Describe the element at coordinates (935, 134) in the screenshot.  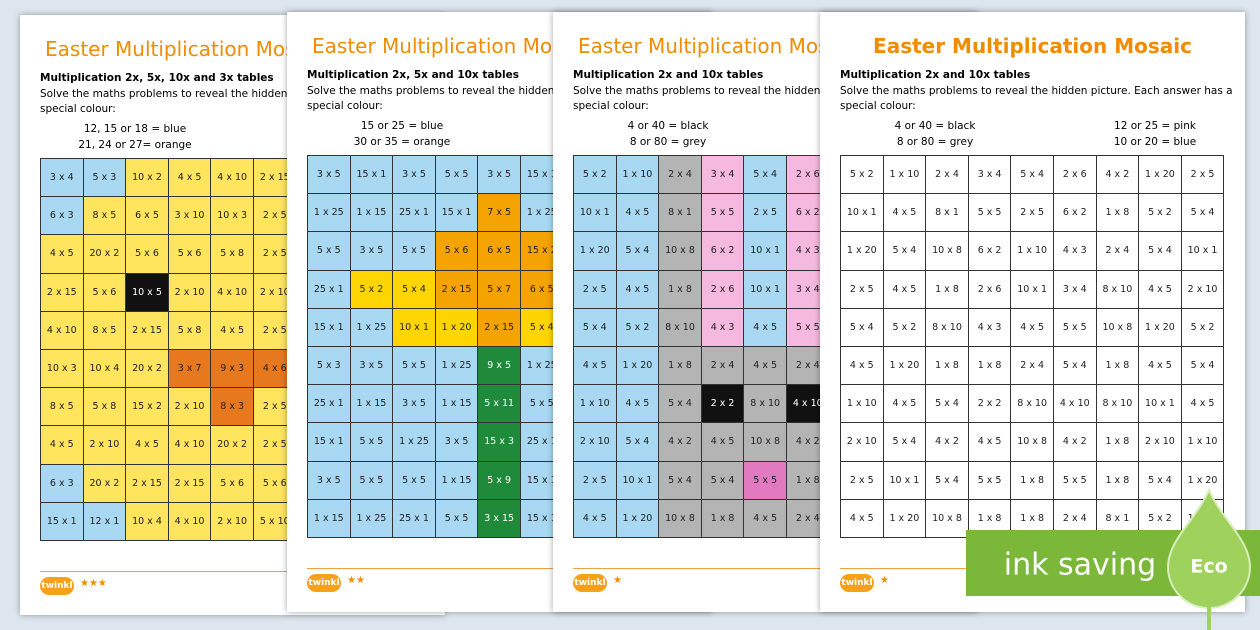
I see `colour-key: 4 or 40 = black 8 or 80 = grey` at that location.